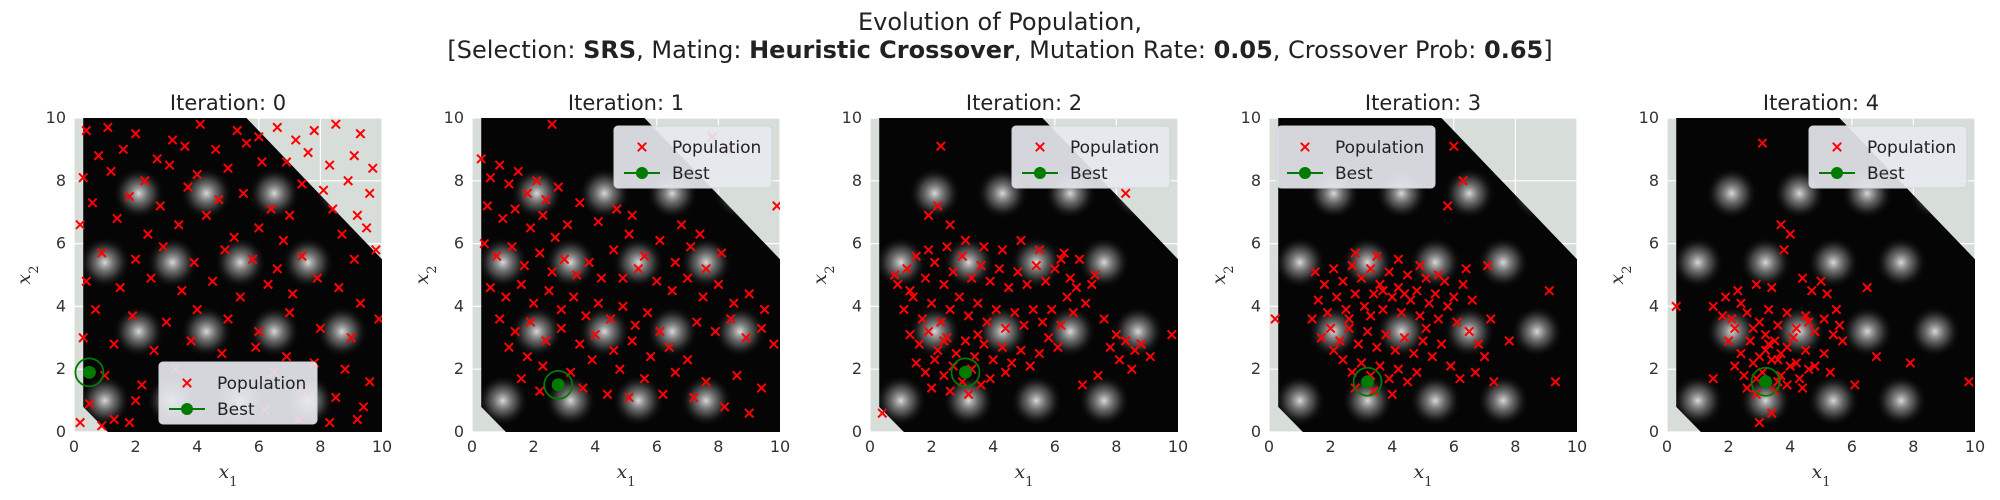 The width and height of the screenshot is (2000, 500). Describe the element at coordinates (1178, 446) in the screenshot. I see `x-tick-label: 10` at that location.